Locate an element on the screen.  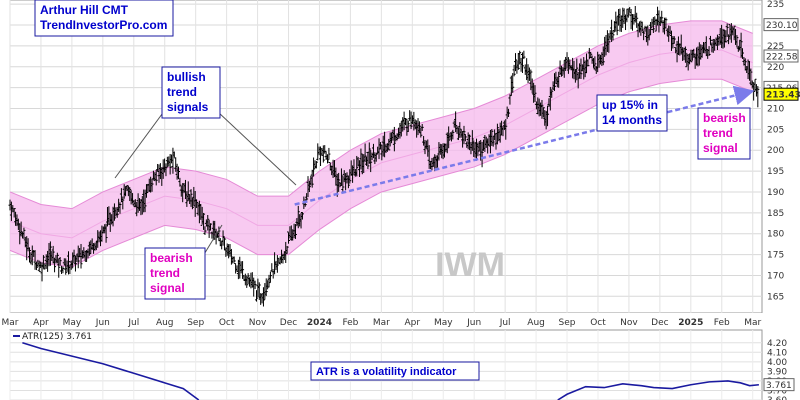
bullish-leader-right is located at coordinates (257, 148).